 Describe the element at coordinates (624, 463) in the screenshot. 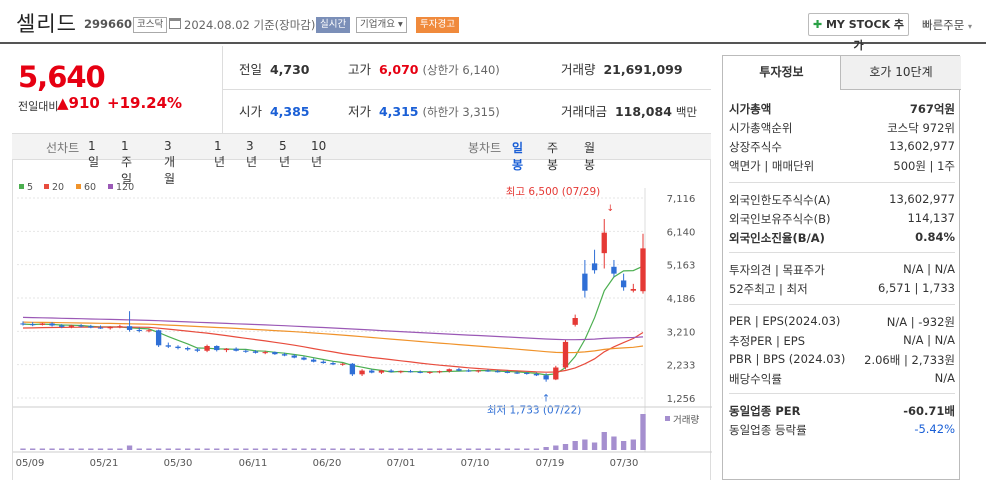

I see `x-tick-label: 07/30` at that location.